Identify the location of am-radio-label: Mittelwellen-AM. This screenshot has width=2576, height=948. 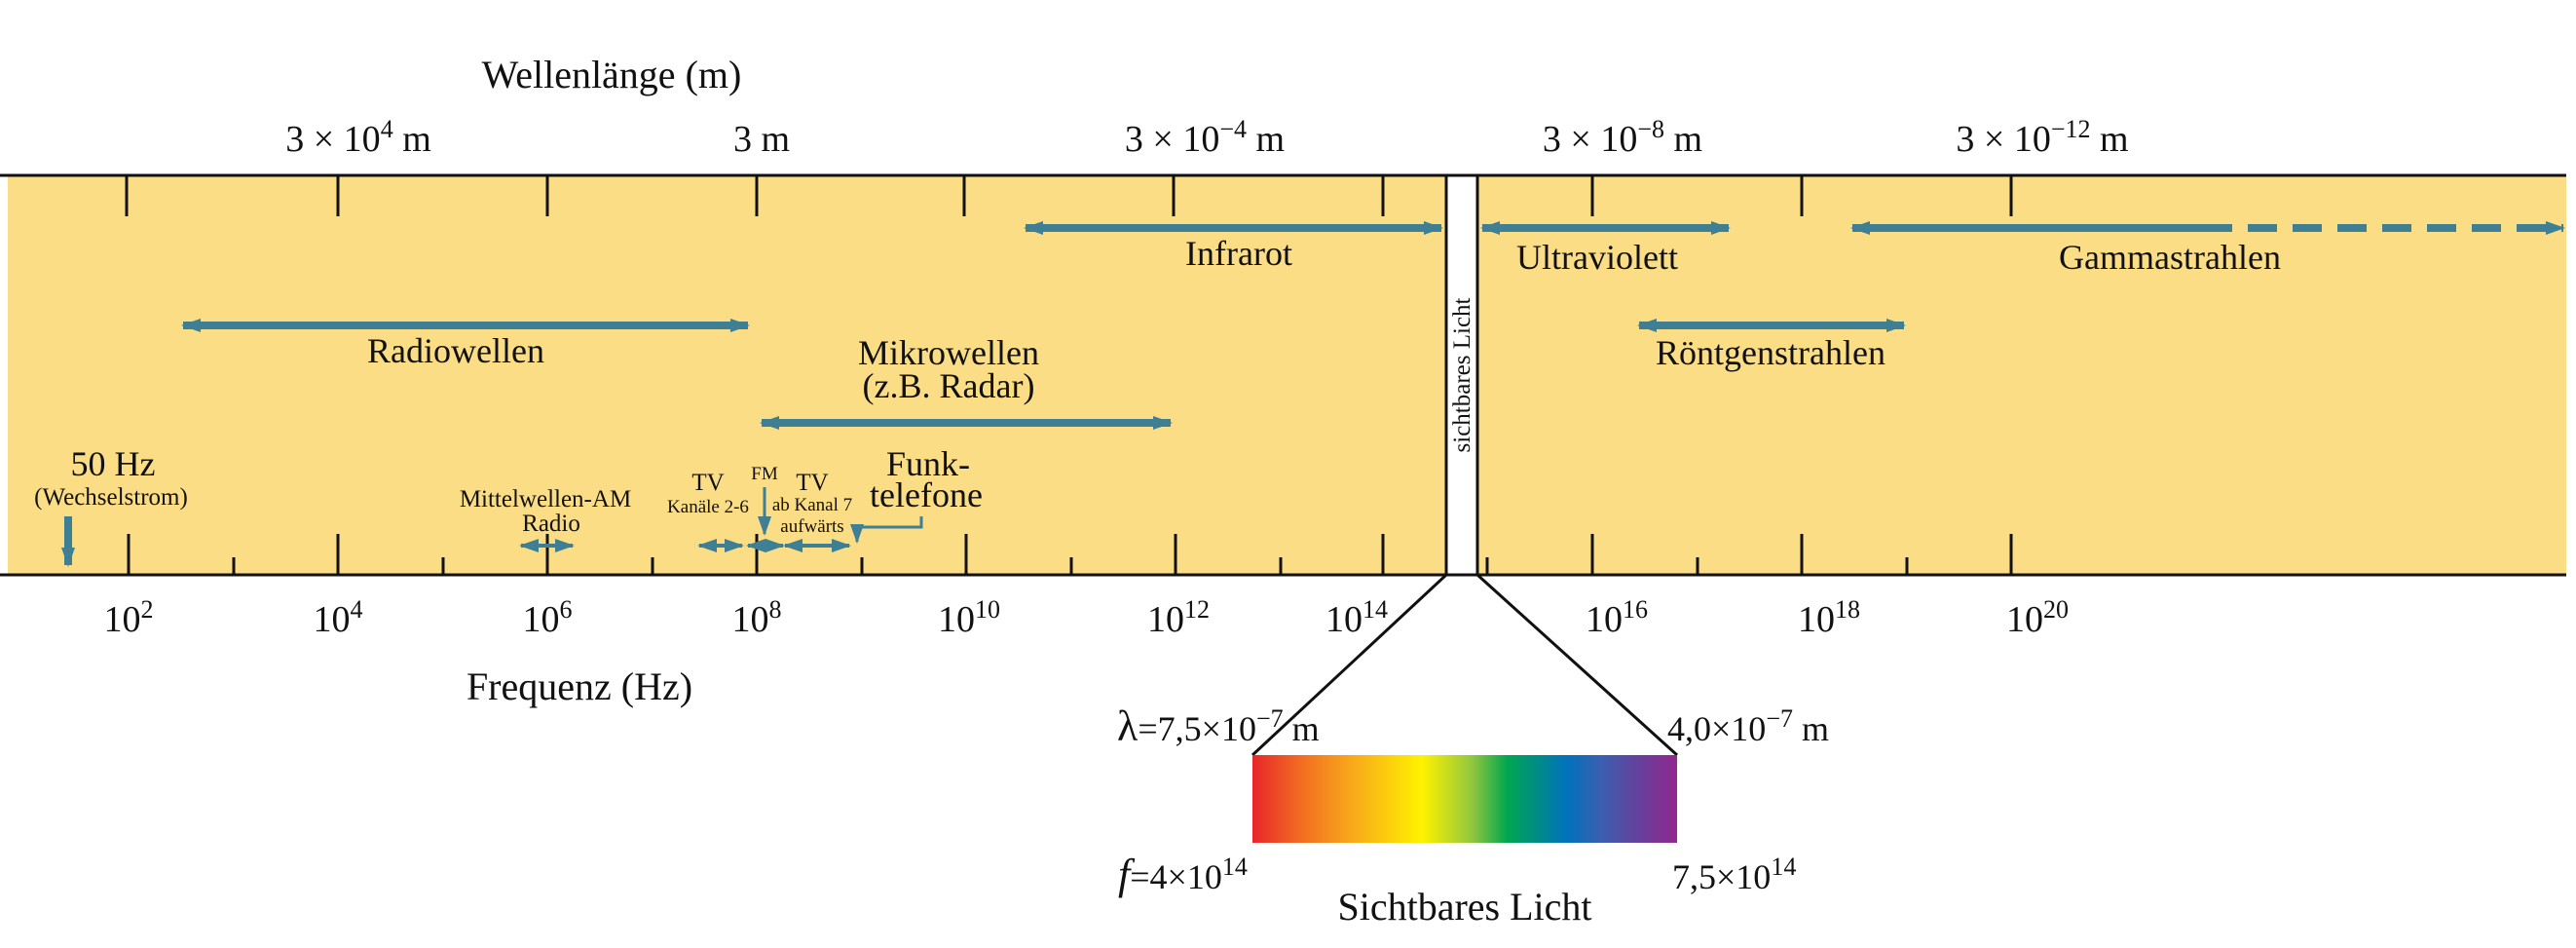
(545, 499).